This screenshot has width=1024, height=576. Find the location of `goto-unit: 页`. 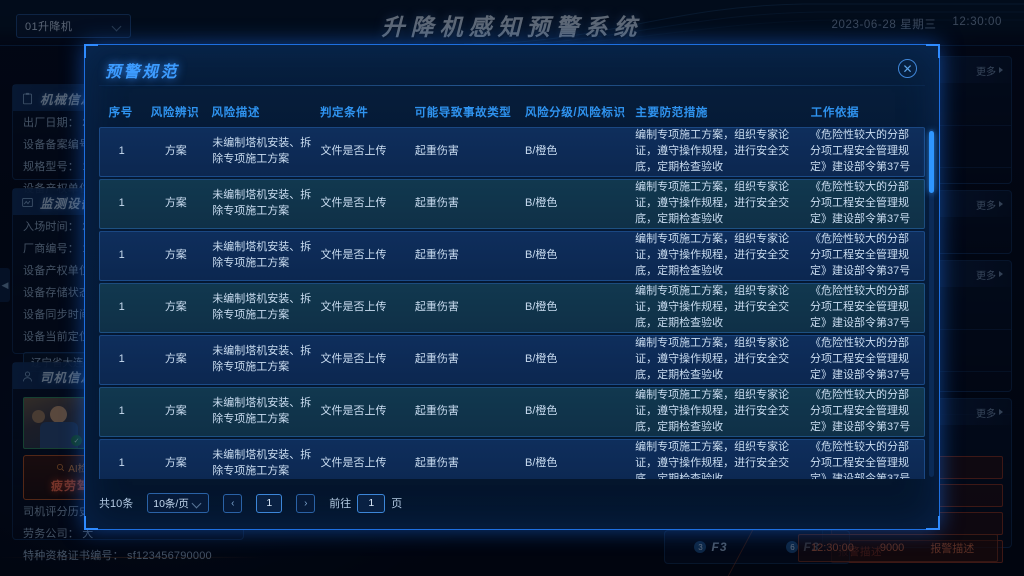

goto-unit: 页 is located at coordinates (397, 504).